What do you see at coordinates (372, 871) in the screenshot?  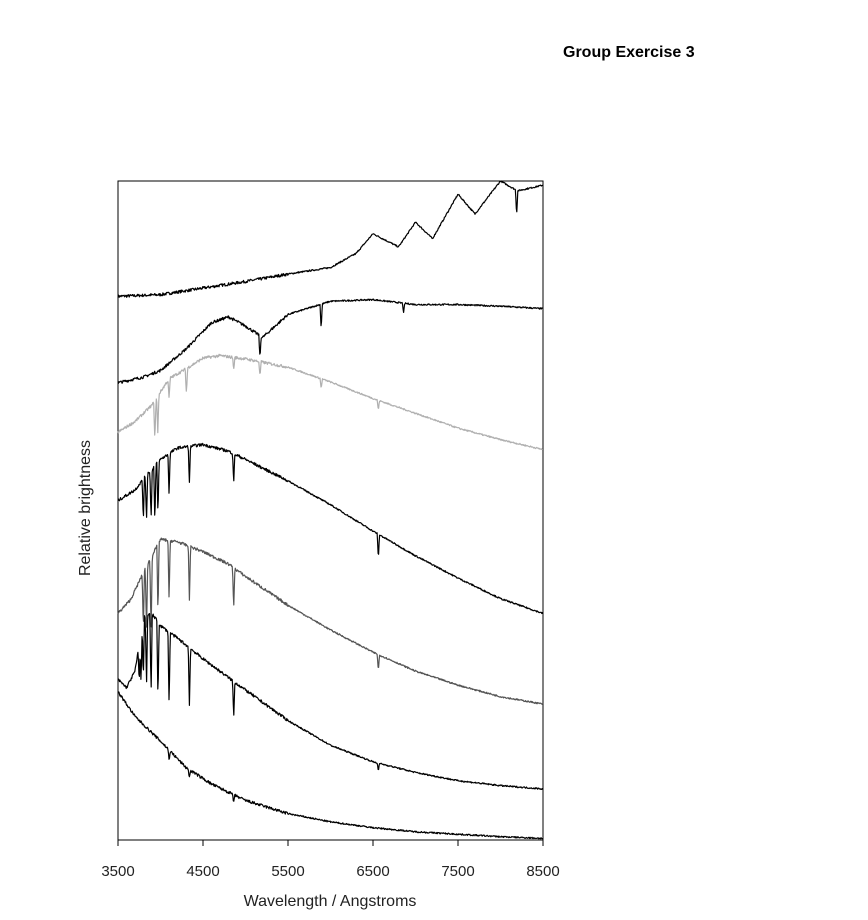 I see `x-tick-label: 6500` at bounding box center [372, 871].